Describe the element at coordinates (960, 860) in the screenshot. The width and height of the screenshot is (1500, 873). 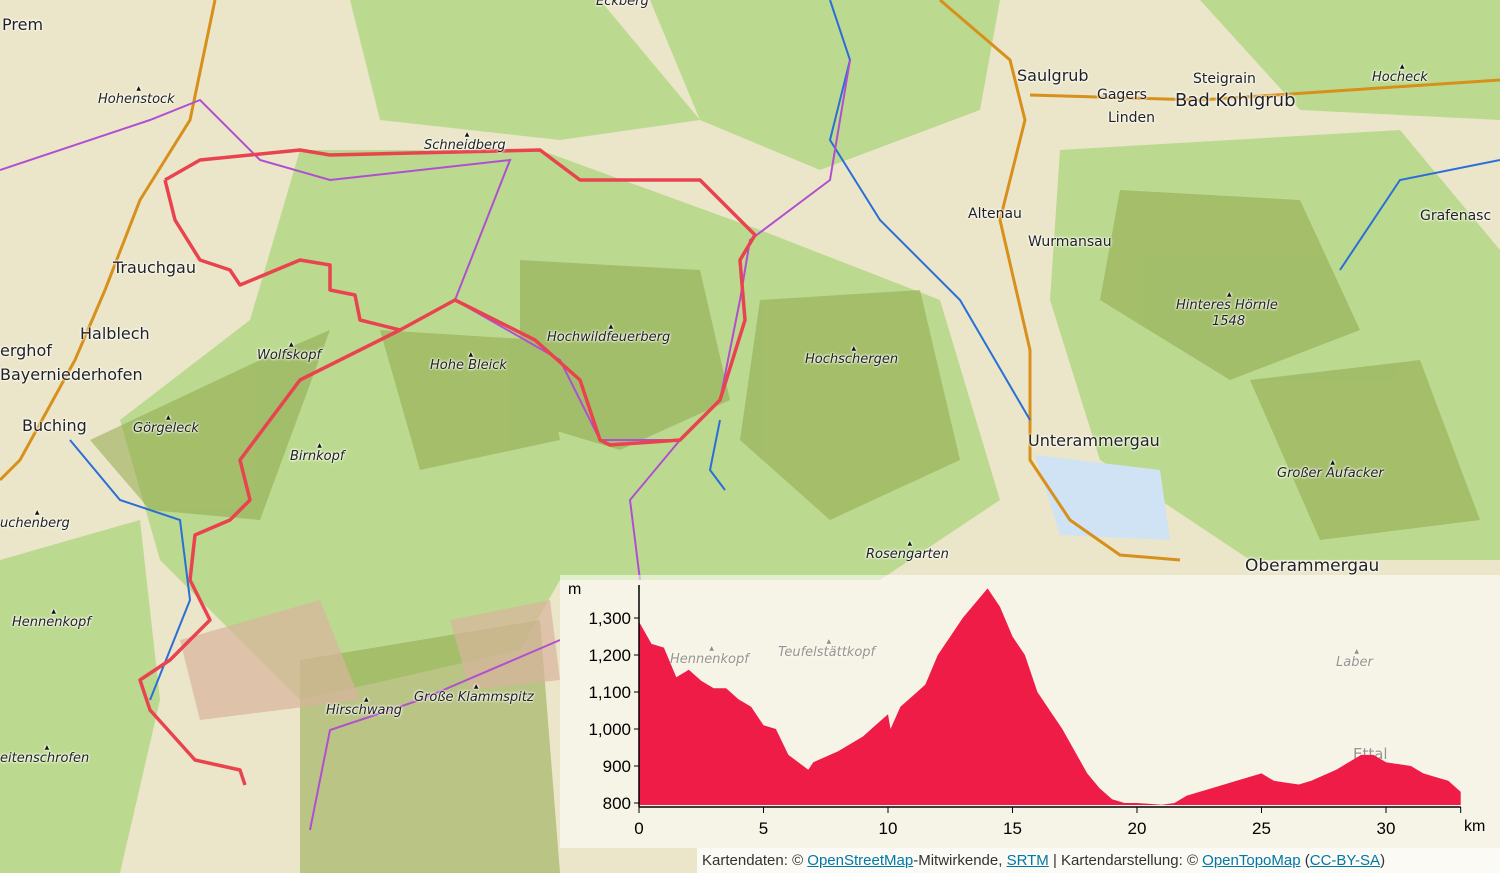
I see `attr-mid: -Mitwirkende,` at that location.